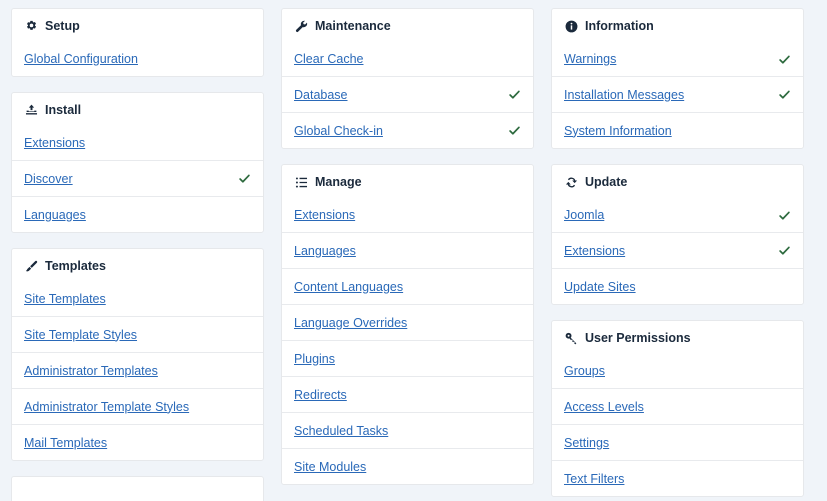  What do you see at coordinates (329, 59) in the screenshot?
I see `link-clear-cache: Clear Cache` at bounding box center [329, 59].